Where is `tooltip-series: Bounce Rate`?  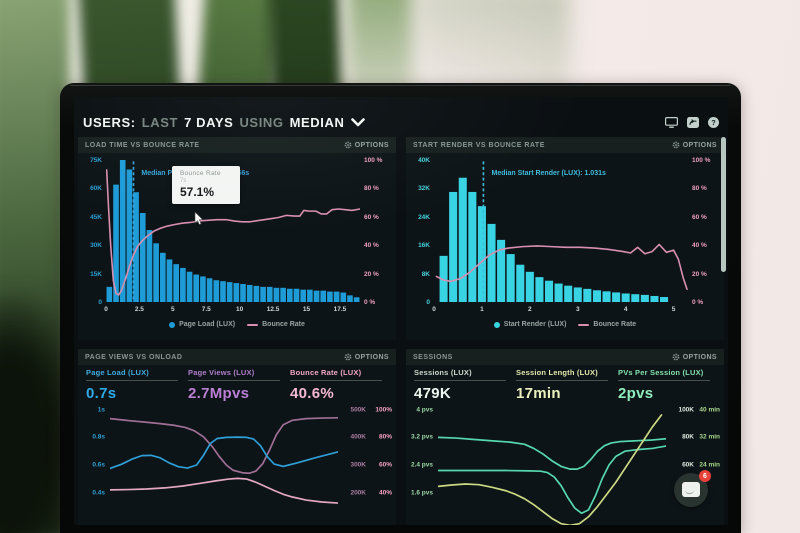
tooltip-series: Bounce Rate is located at coordinates (200, 173).